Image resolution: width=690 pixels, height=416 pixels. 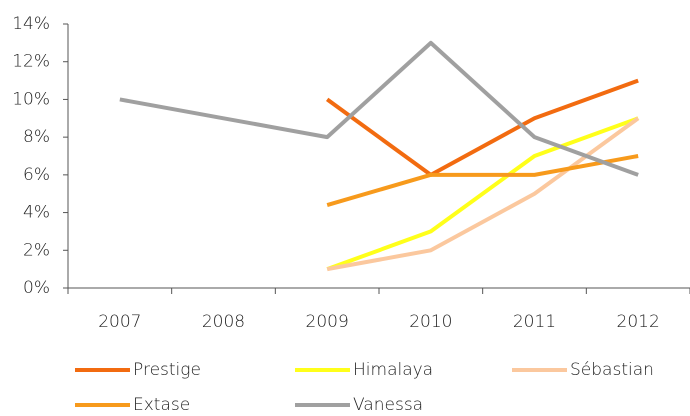 I want to click on x-tick-label: 2010, so click(x=430, y=322).